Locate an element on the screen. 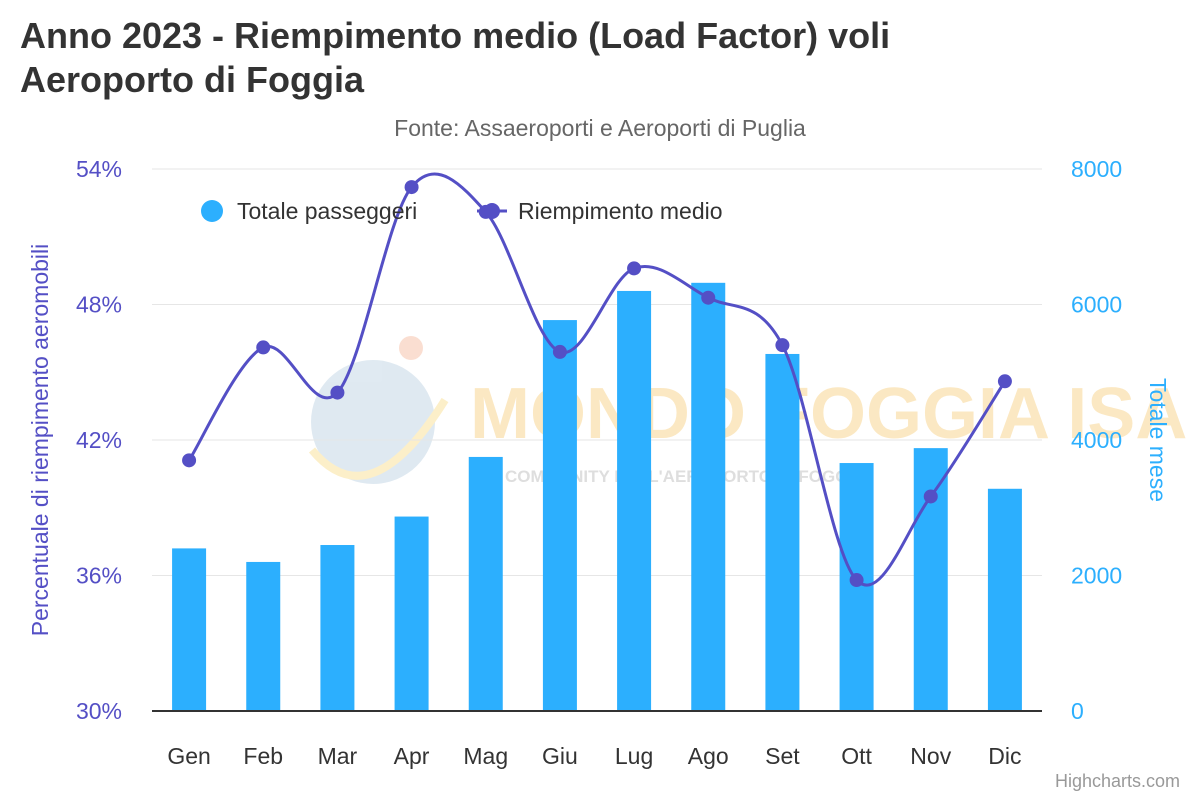 This screenshot has width=1200, height=800. x-axis-tick-label: Set is located at coordinates (782, 756).